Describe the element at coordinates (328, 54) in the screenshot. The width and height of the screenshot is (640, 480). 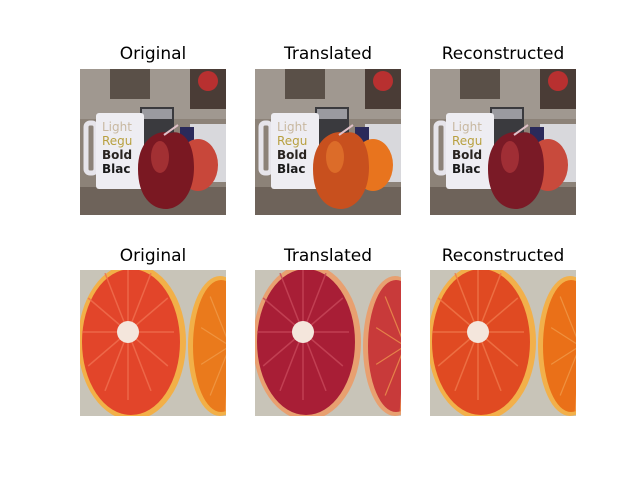
I see `panel-title-r1c2: Translated` at that location.